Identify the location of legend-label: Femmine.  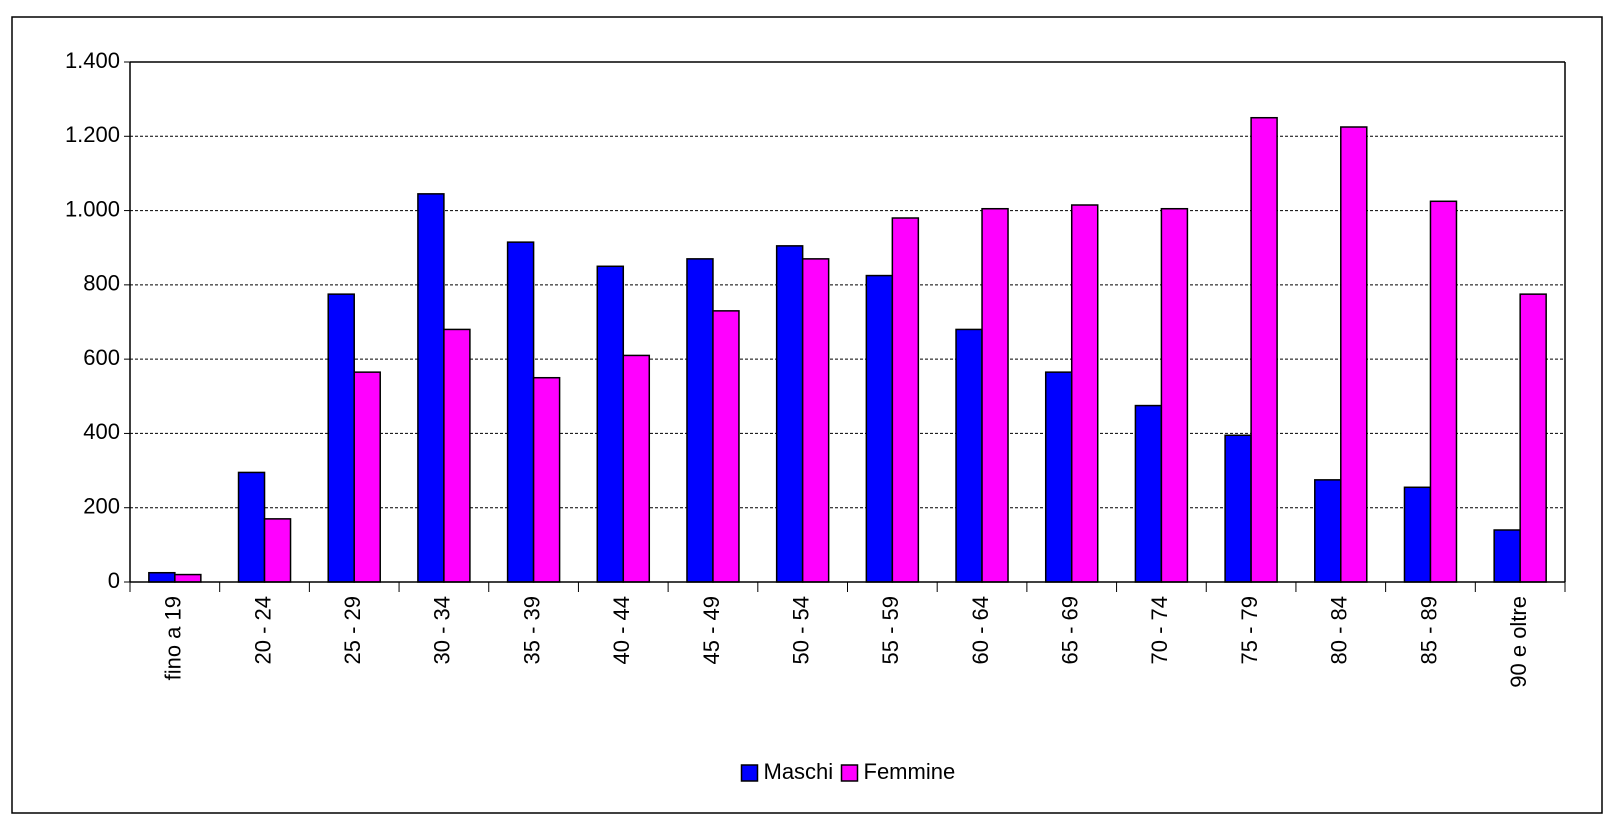
(910, 771).